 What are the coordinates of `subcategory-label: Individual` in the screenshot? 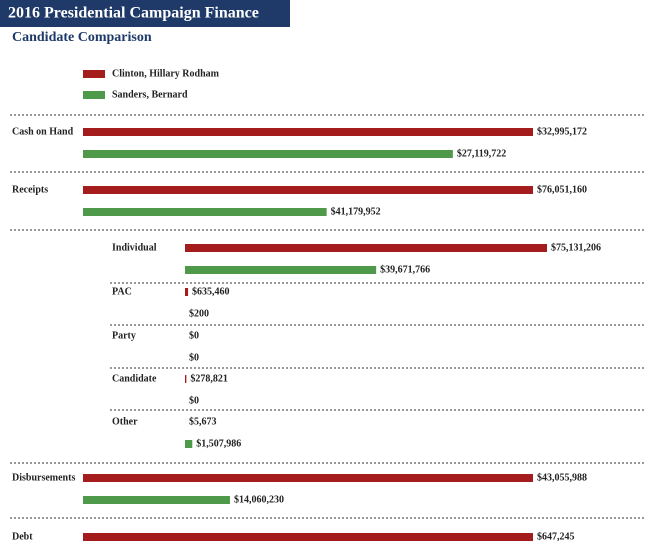 It's located at (134, 247).